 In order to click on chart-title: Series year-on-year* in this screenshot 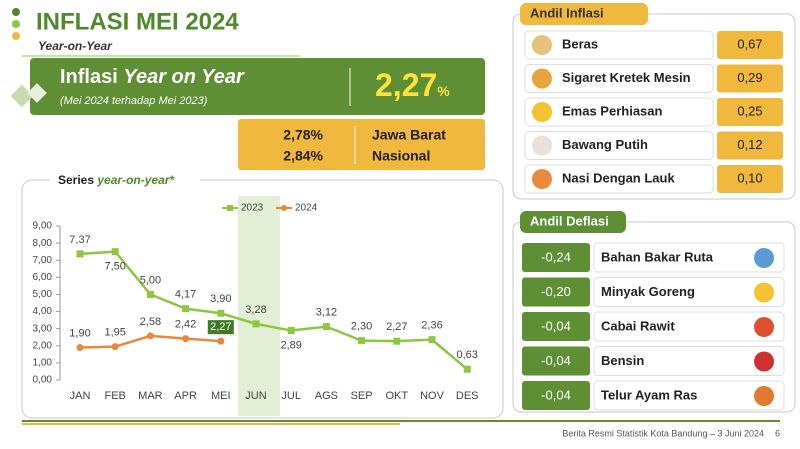, I will do `click(116, 180)`.